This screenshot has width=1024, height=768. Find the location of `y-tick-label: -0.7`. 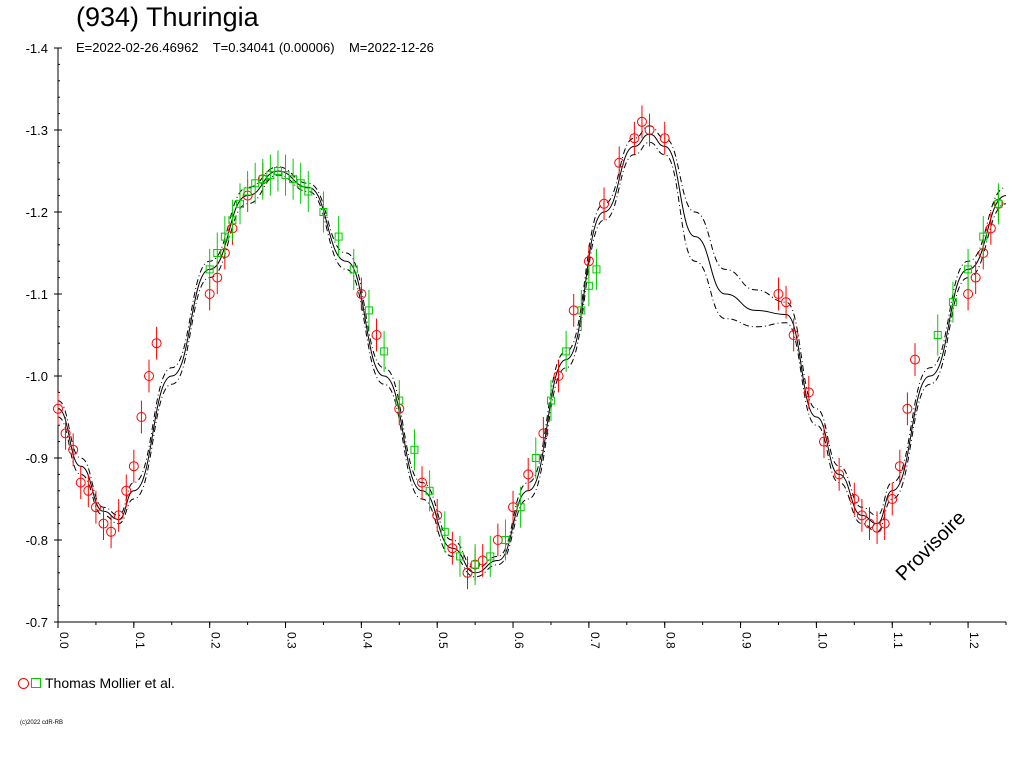

y-tick-label: -0.7 is located at coordinates (37, 622).